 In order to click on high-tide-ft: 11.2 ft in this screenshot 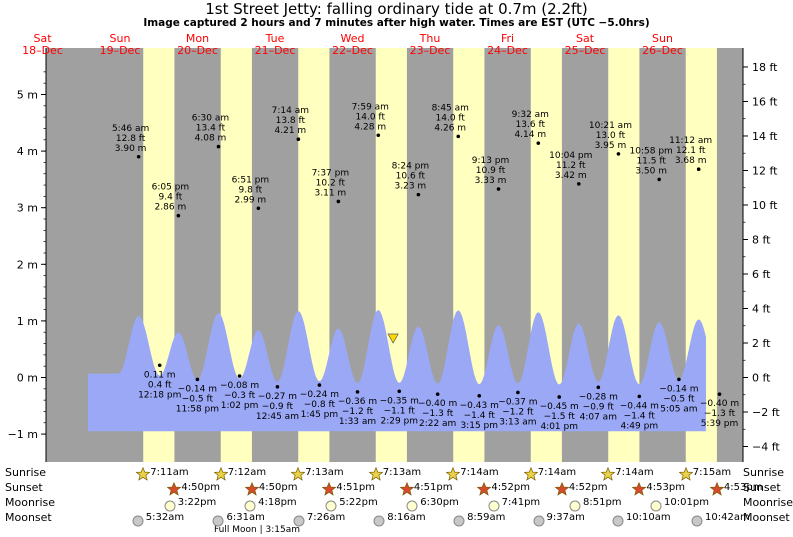, I will do `click(571, 166)`.